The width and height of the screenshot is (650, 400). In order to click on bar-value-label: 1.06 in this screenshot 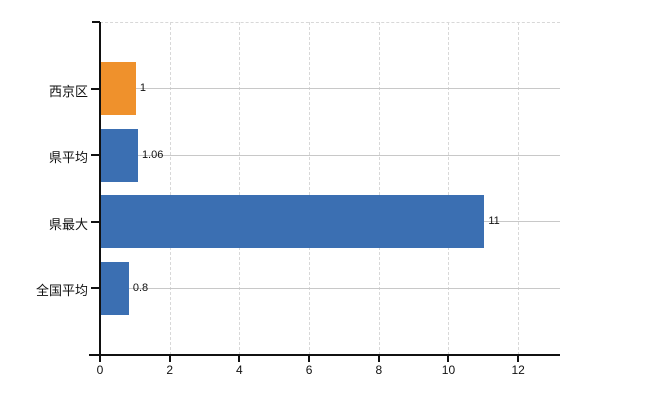, I will do `click(152, 154)`.